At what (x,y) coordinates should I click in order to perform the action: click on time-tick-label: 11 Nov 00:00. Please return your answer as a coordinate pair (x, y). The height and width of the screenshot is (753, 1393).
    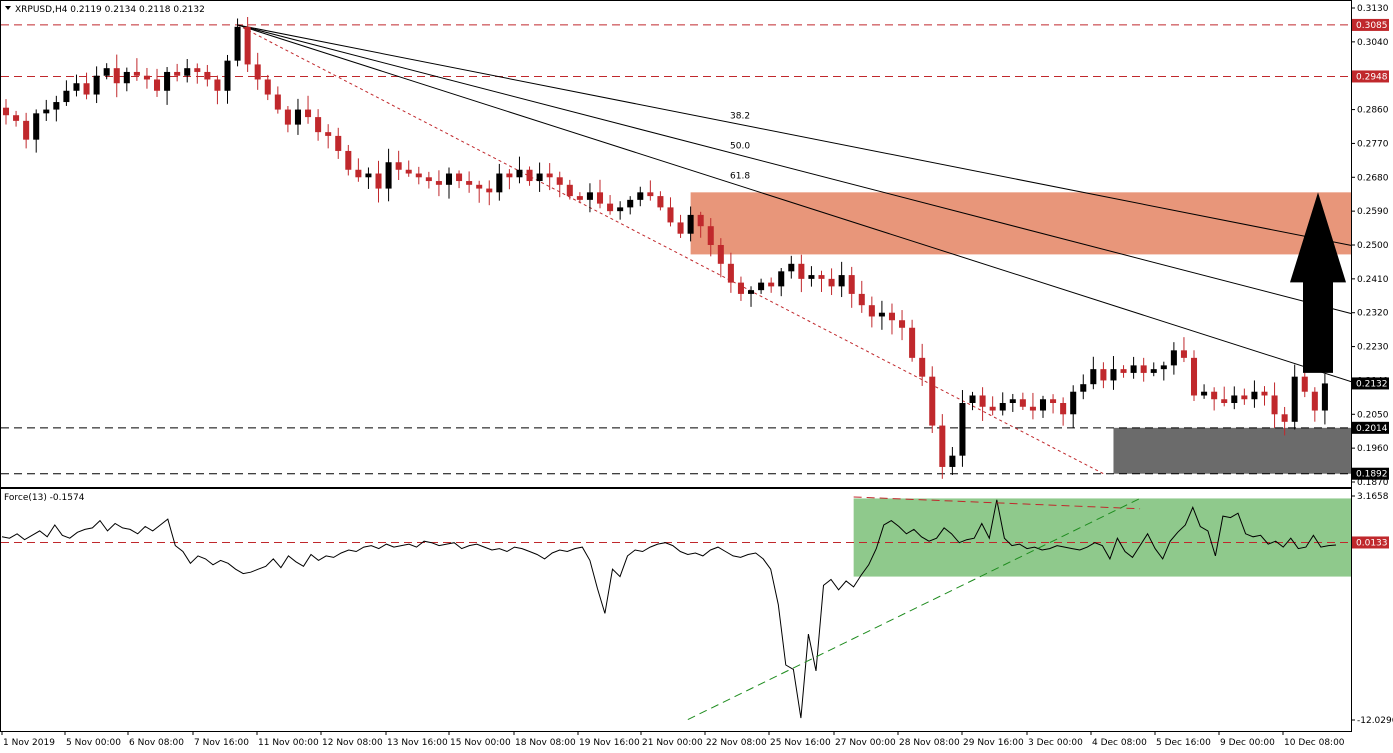
    Looking at the image, I should click on (288, 743).